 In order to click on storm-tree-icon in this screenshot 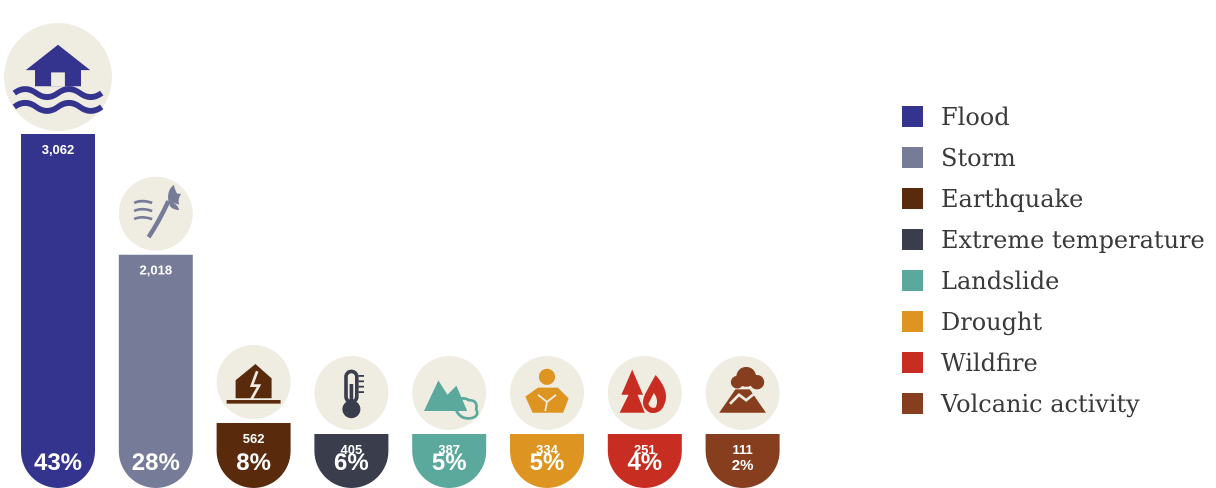, I will do `click(157, 211)`.